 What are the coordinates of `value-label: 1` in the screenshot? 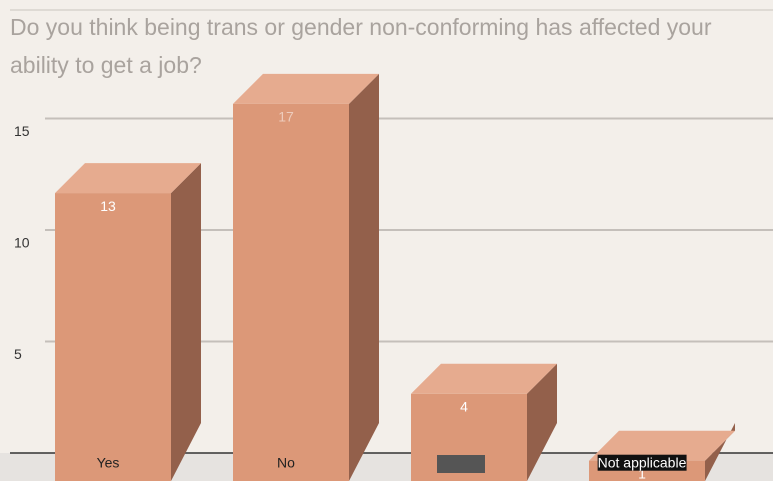 It's located at (642, 473).